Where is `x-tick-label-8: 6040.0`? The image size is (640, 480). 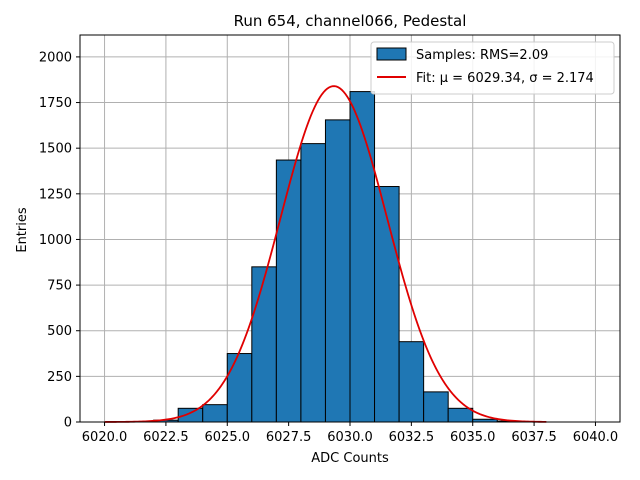 x-tick-label-8: 6040.0 is located at coordinates (596, 437).